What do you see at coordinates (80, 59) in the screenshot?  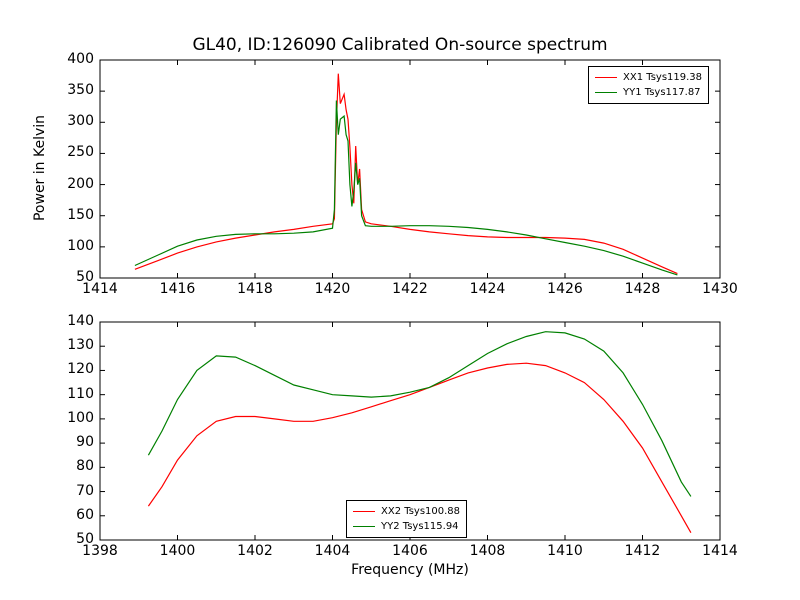 I see `y-tick-label: 400` at bounding box center [80, 59].